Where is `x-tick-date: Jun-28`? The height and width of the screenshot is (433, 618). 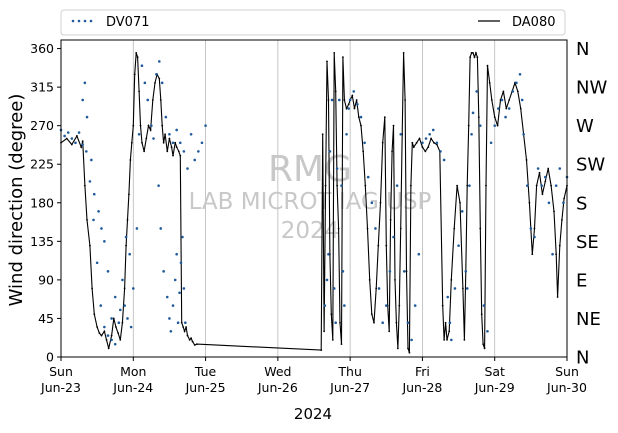 x-tick-date: Jun-28 is located at coordinates (421, 387).